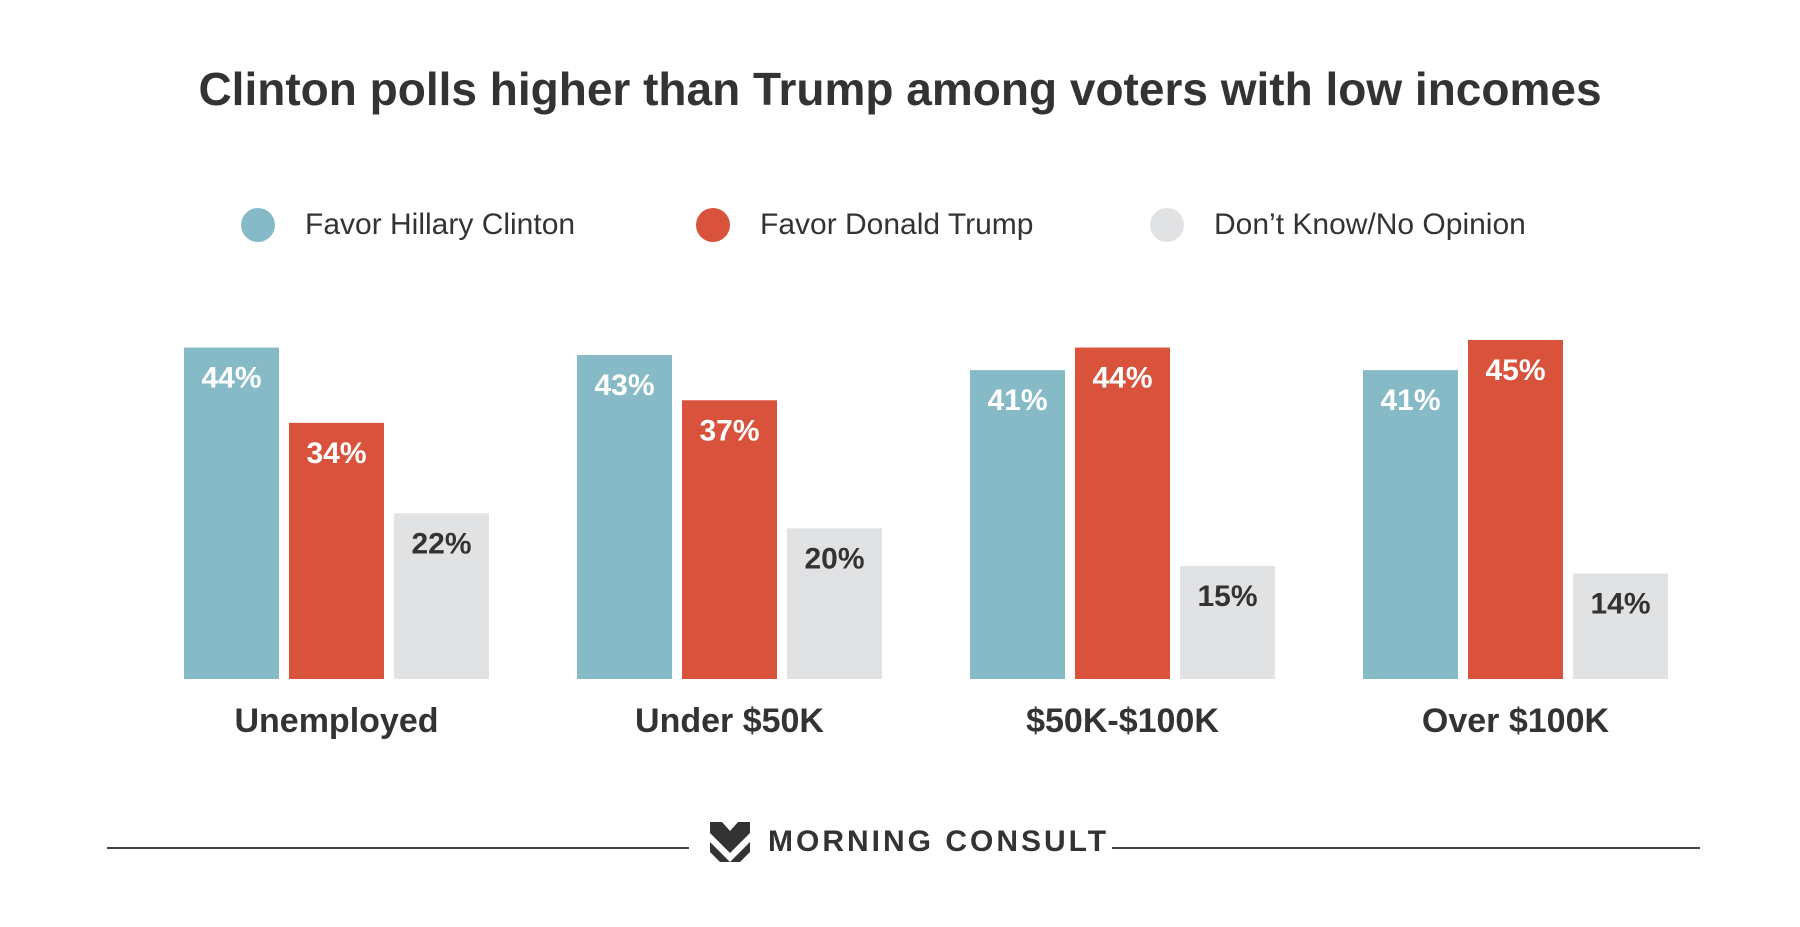  I want to click on legend-label-clinton: Favor Hillary Clinton, so click(440, 224).